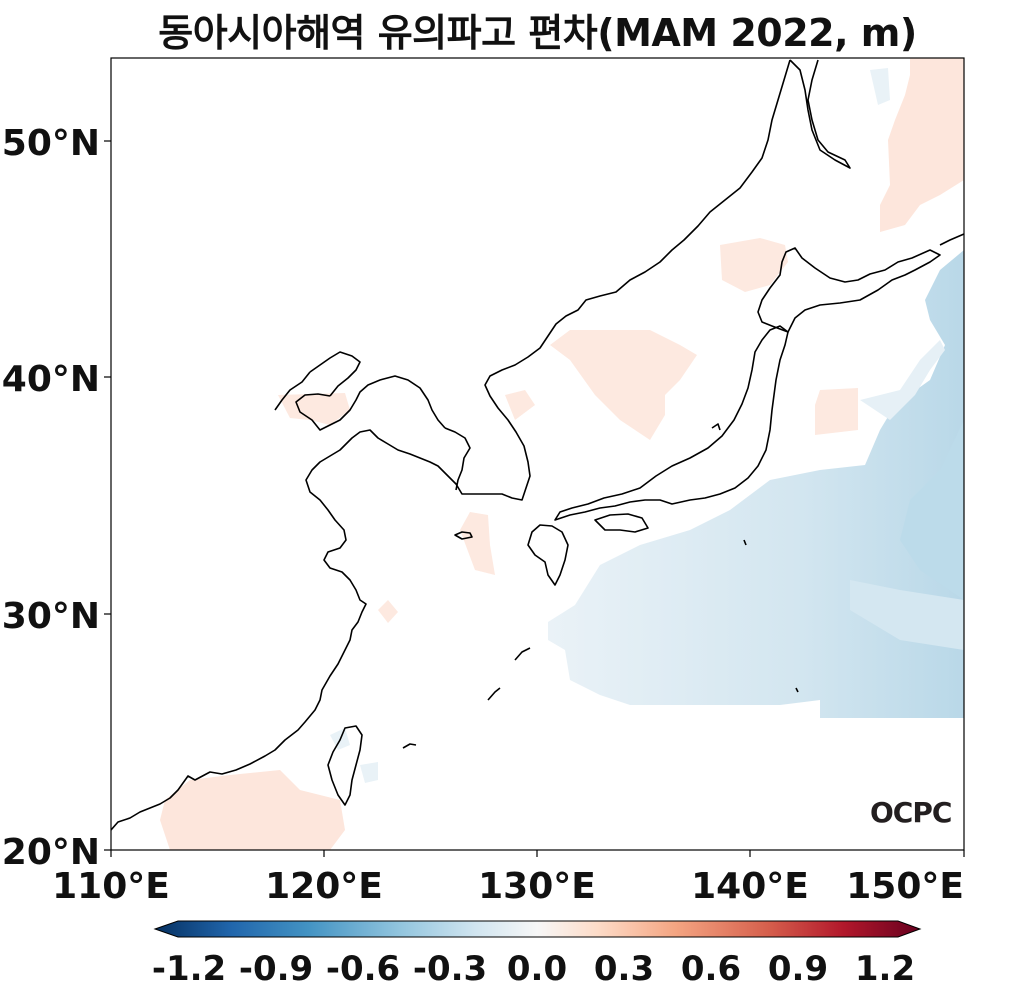  I want to click on coastline-izu, so click(745, 542).